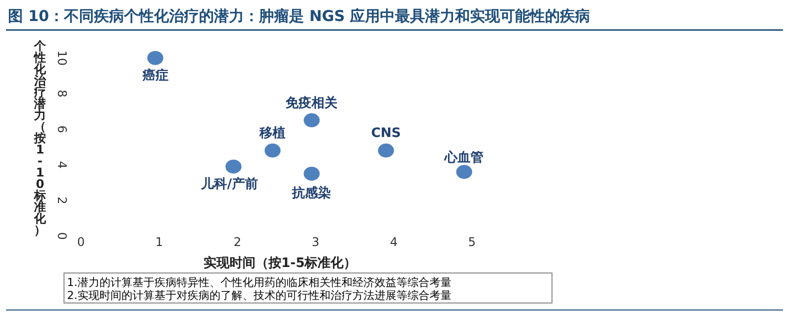  I want to click on y-tick-label: 8, so click(62, 94).